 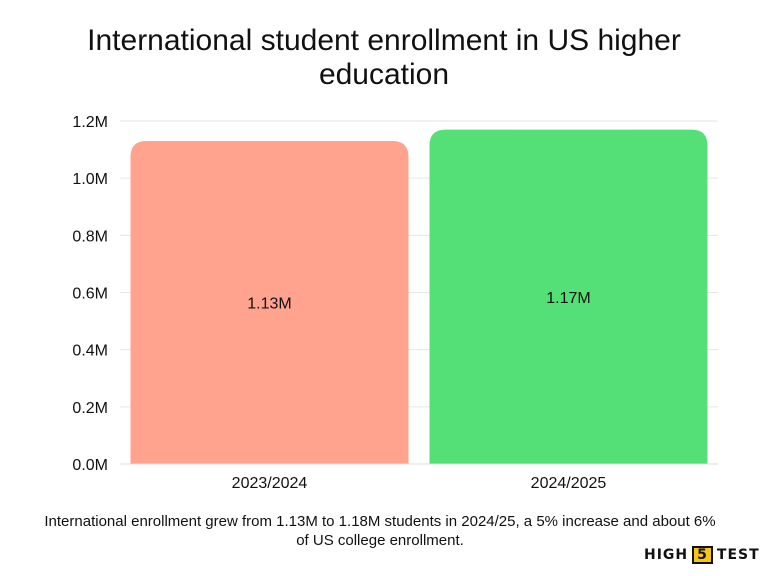 I want to click on bar-data-label: 1.13M, so click(x=269, y=304).